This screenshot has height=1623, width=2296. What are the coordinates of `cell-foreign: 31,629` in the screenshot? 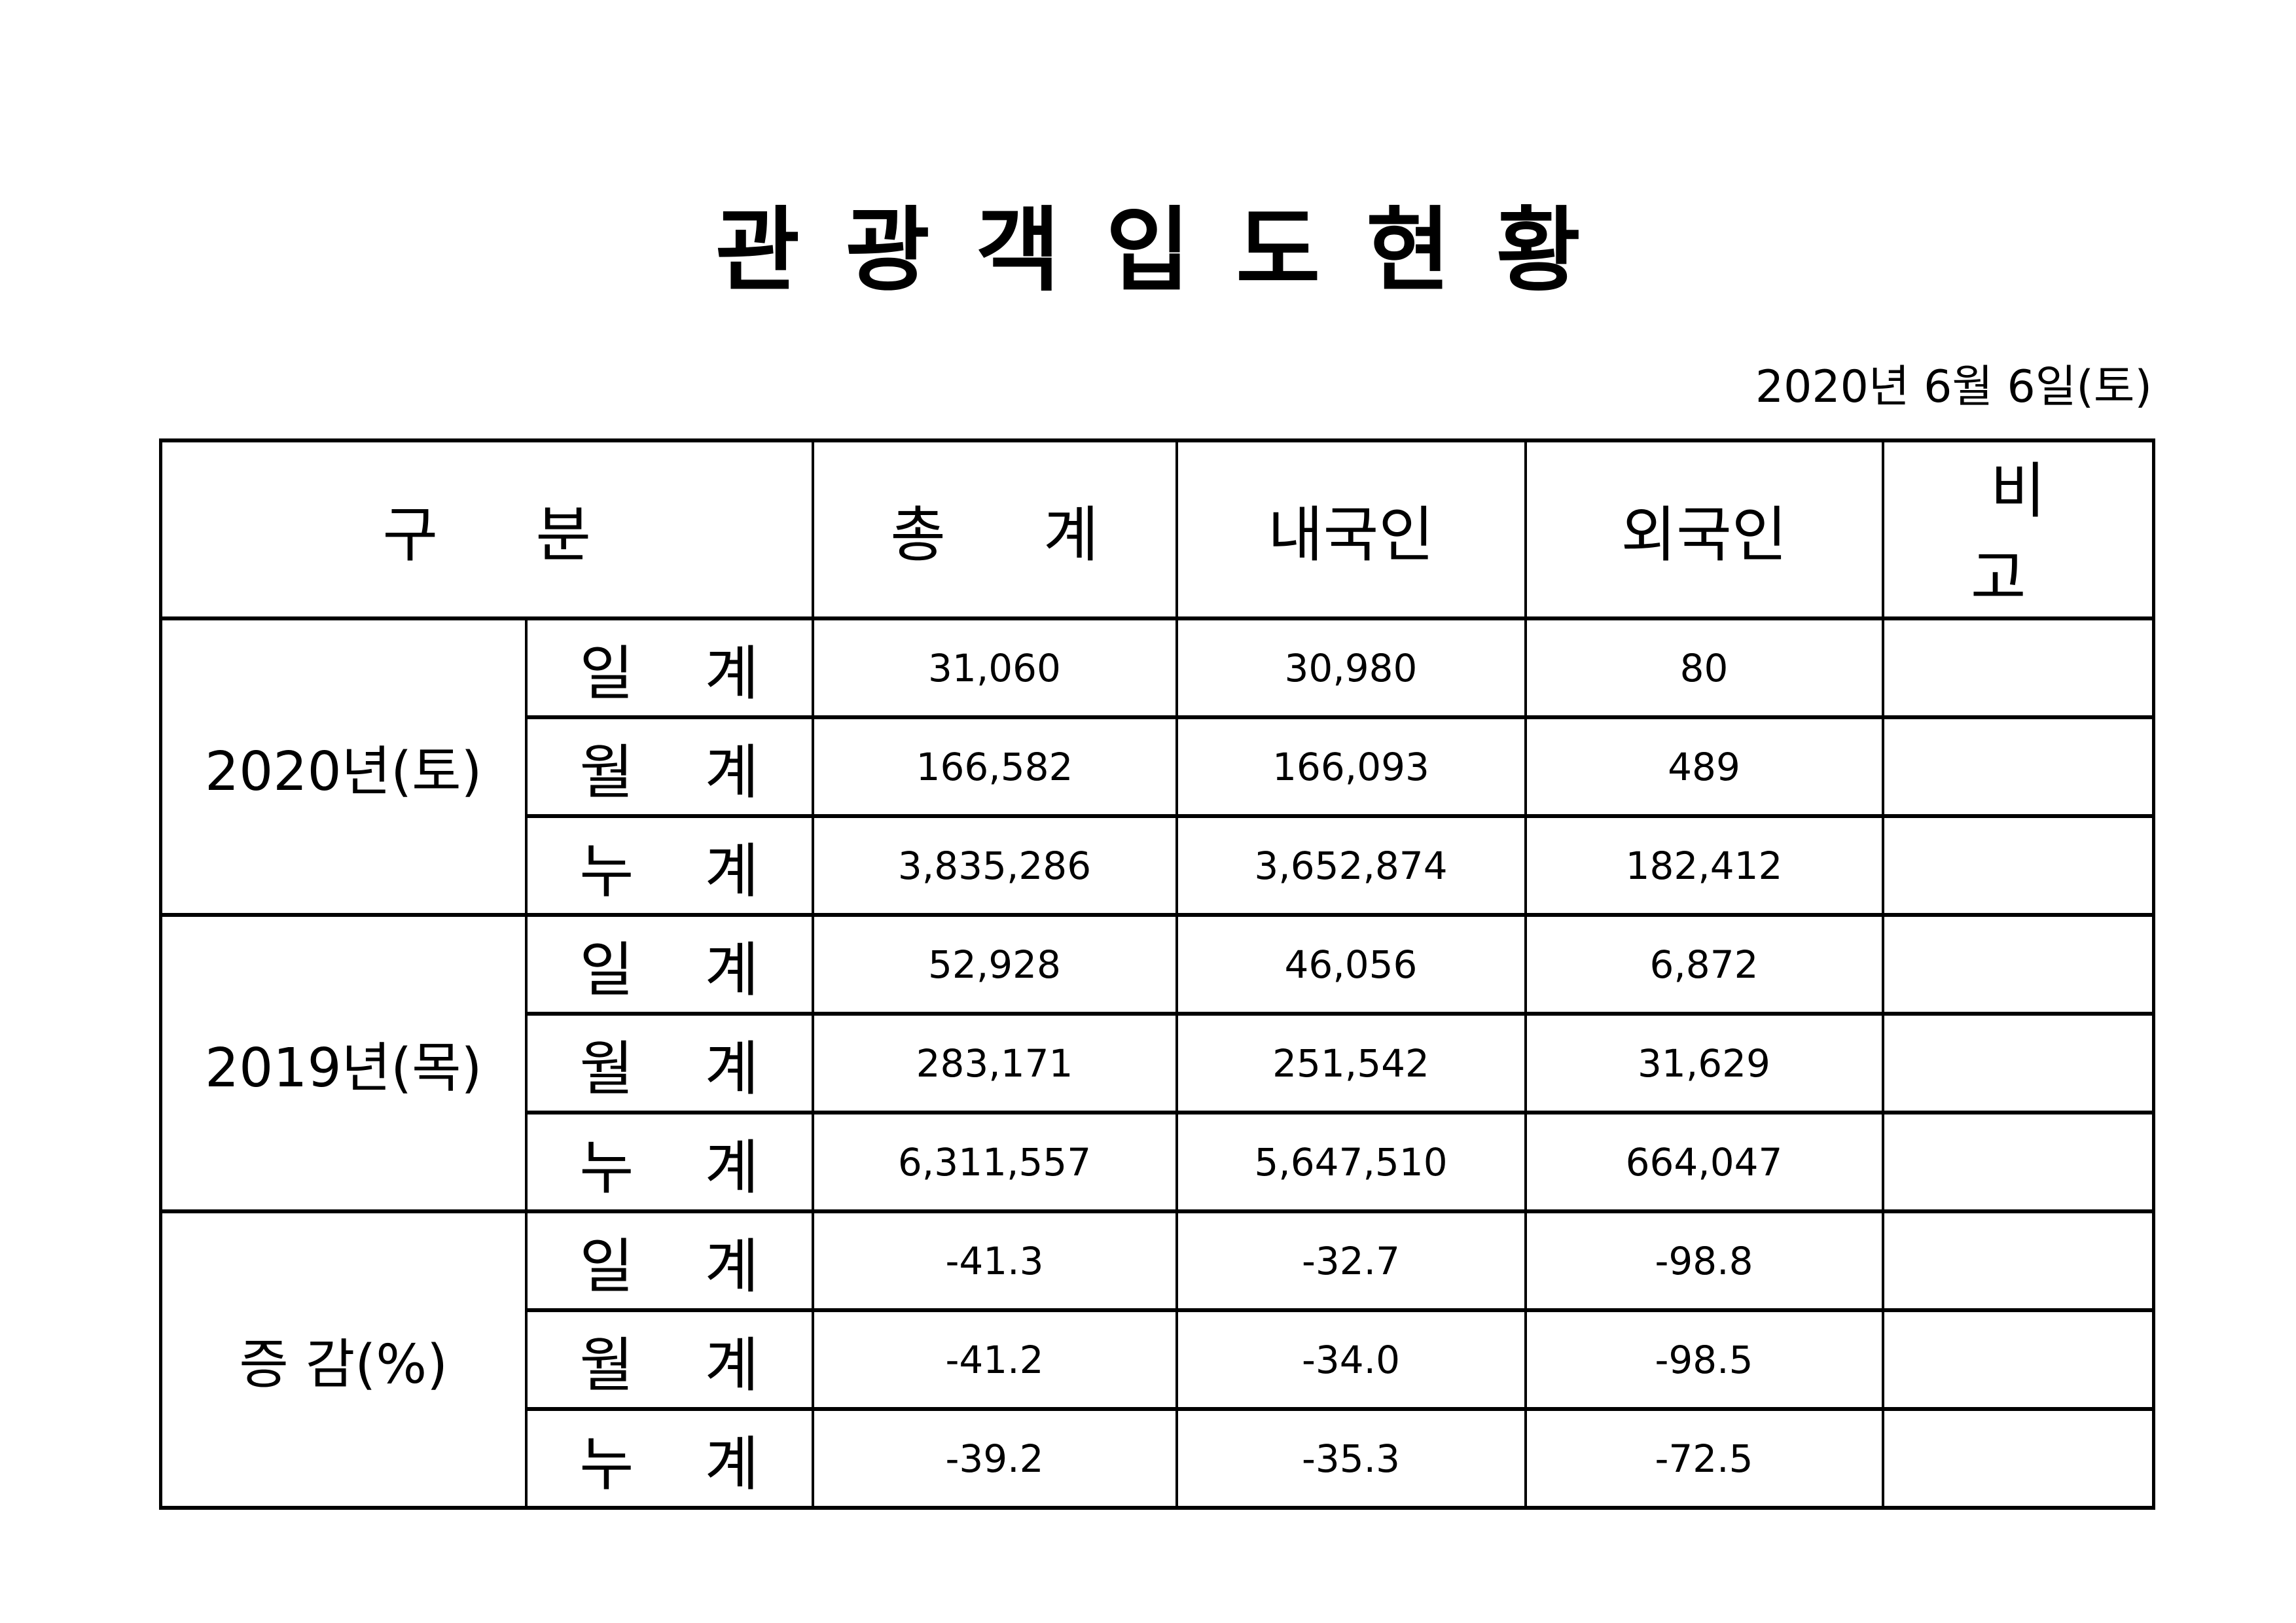 It's located at (1704, 1063).